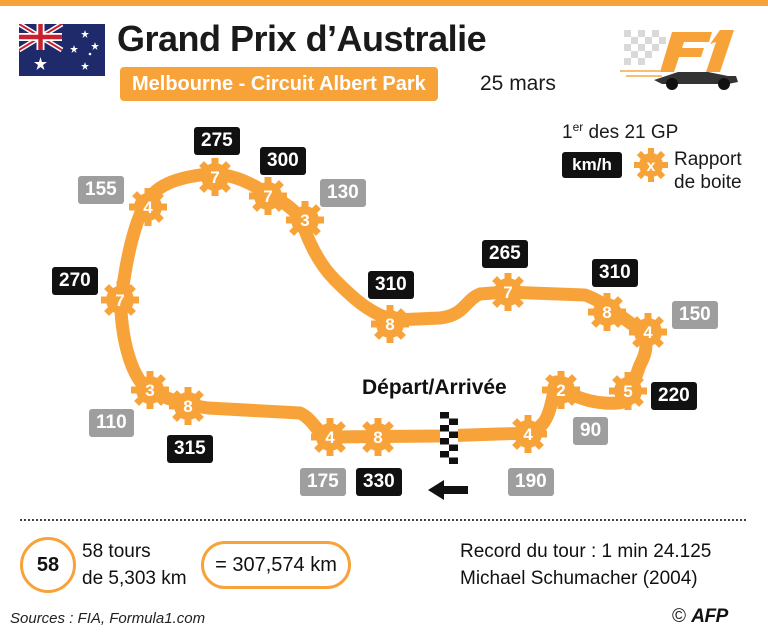 The image size is (768, 641). What do you see at coordinates (434, 387) in the screenshot?
I see `start-finish-label: Départ/Arrivée` at bounding box center [434, 387].